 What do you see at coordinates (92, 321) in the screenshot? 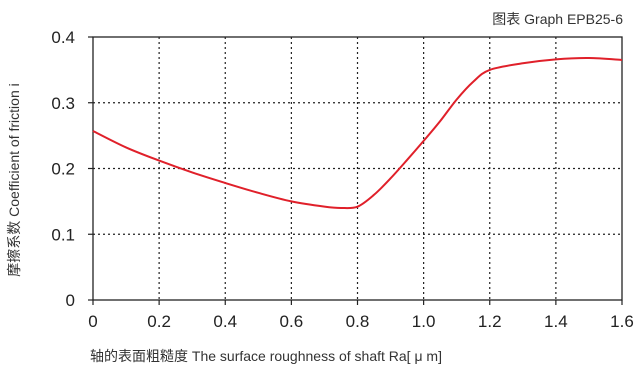
I see `x-tick-label-0: 0` at bounding box center [92, 321].